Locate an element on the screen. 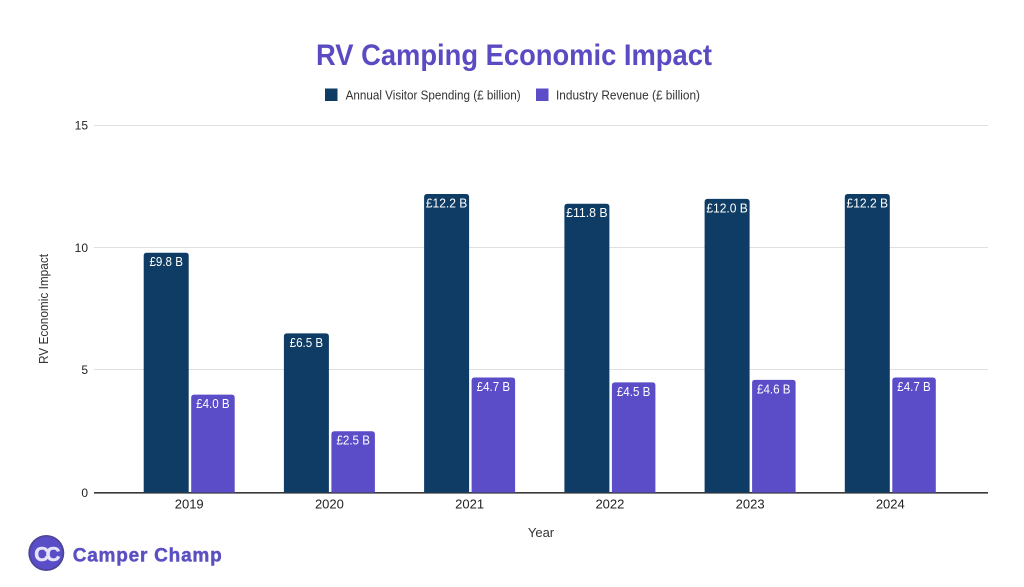  svg-text: £12.0 B is located at coordinates (727, 207).